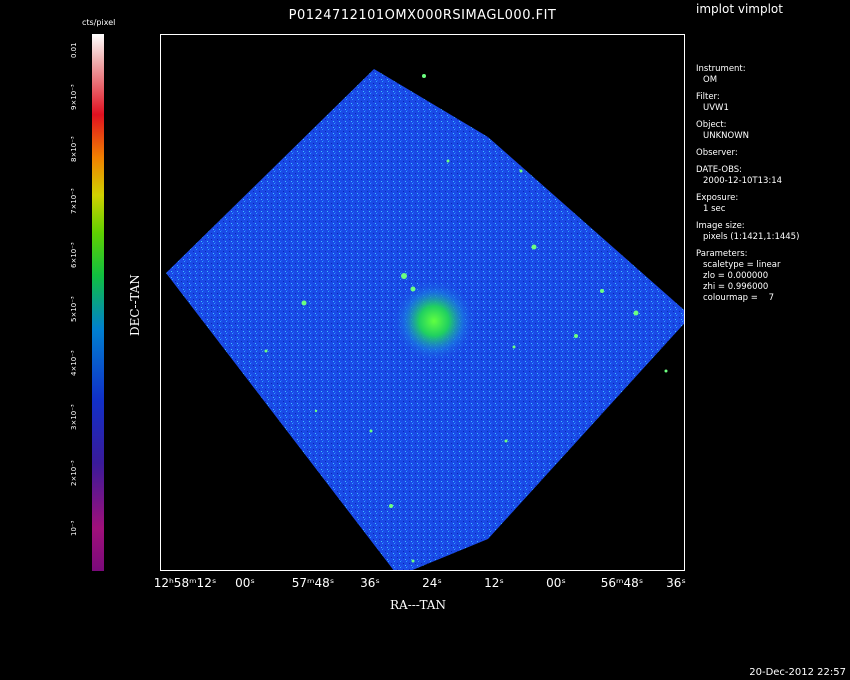 The height and width of the screenshot is (680, 850). Describe the element at coordinates (74, 417) in the screenshot. I see `colorbar-tick-label: 3×10⁻³` at that location.